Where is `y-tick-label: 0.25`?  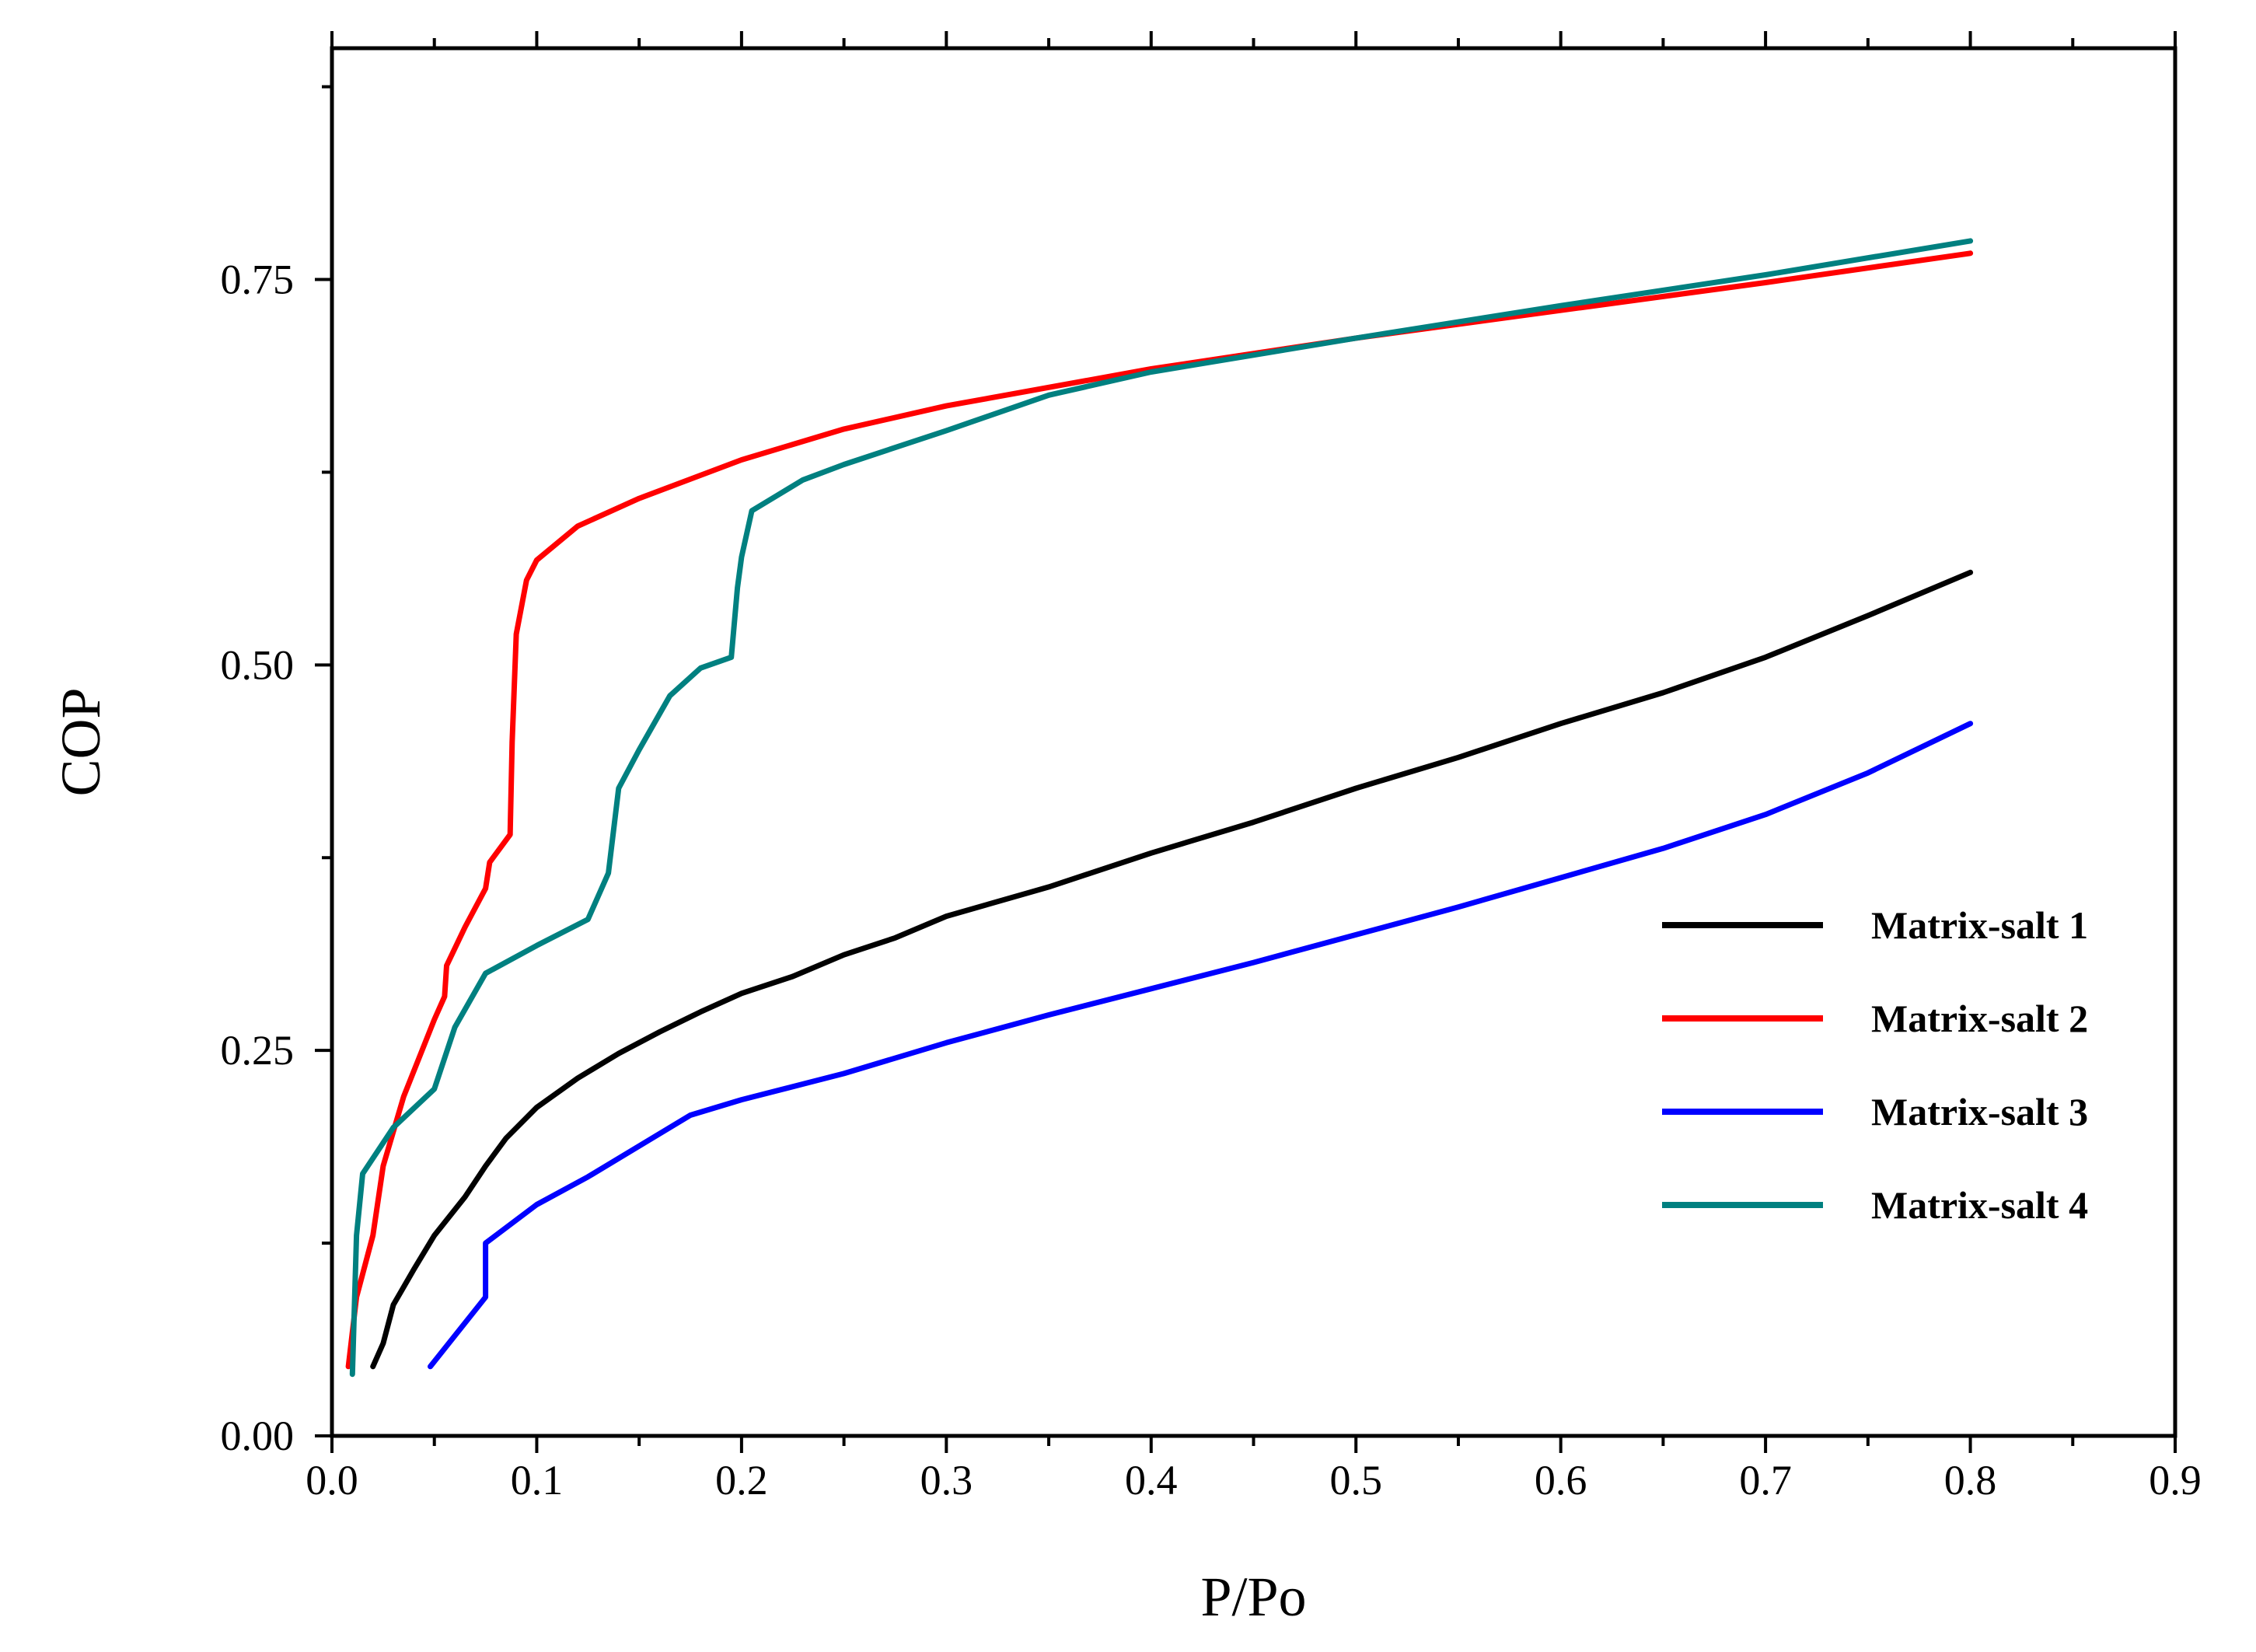
y-tick-label: 0.25 is located at coordinates (258, 1050).